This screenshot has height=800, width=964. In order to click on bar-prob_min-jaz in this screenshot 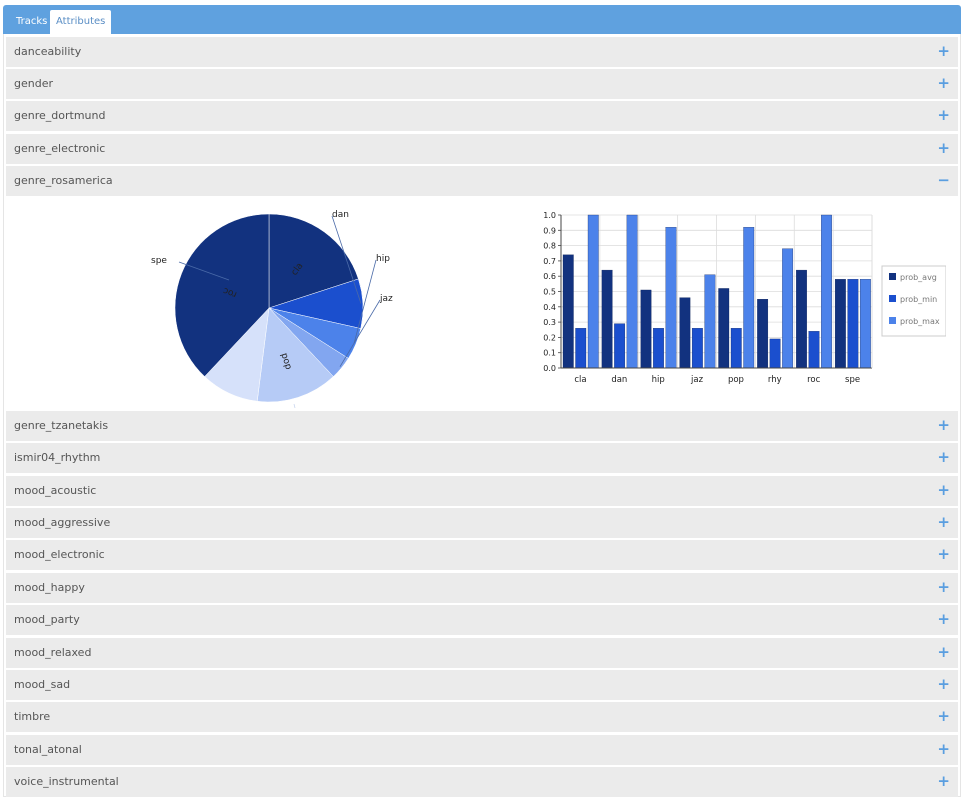, I will do `click(697, 348)`.